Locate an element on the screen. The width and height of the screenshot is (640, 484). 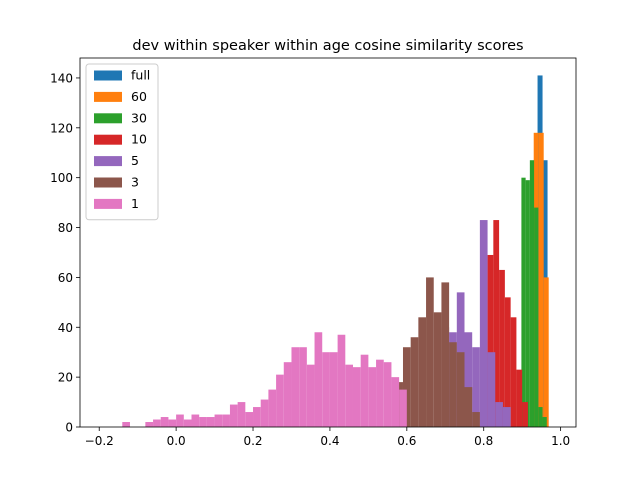
legend: full 60 30 10 5 3 1 is located at coordinates (122, 142).